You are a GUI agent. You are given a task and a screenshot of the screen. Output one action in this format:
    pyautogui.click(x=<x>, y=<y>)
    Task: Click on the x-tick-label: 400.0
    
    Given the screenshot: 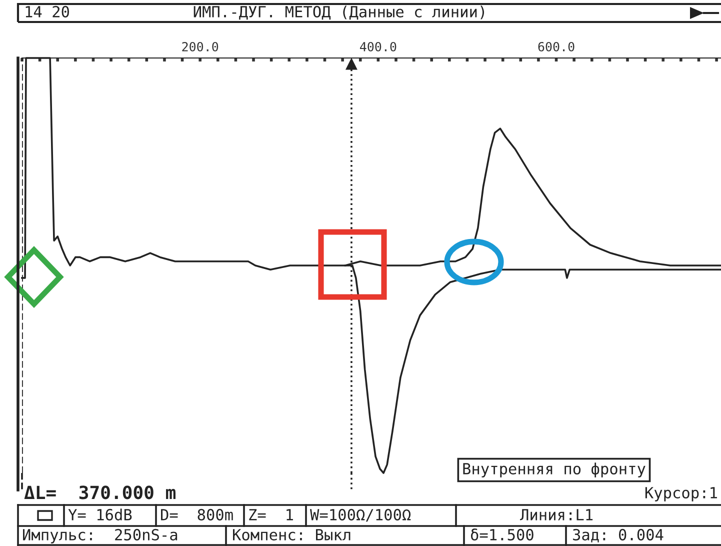 What is the action you would take?
    pyautogui.click(x=378, y=47)
    